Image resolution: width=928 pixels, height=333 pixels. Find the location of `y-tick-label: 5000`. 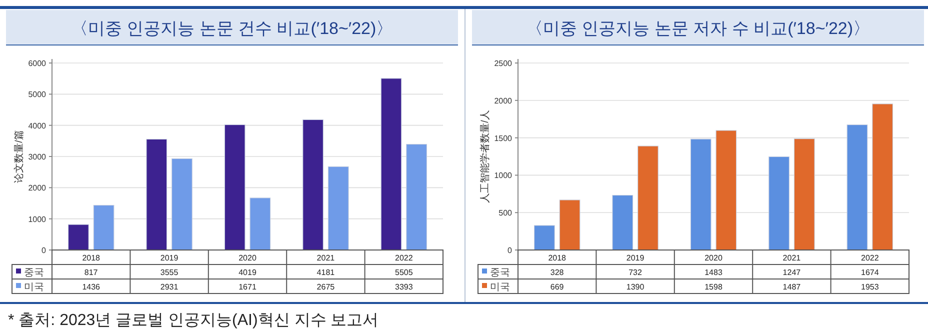

y-tick-label: 5000 is located at coordinates (37, 95).